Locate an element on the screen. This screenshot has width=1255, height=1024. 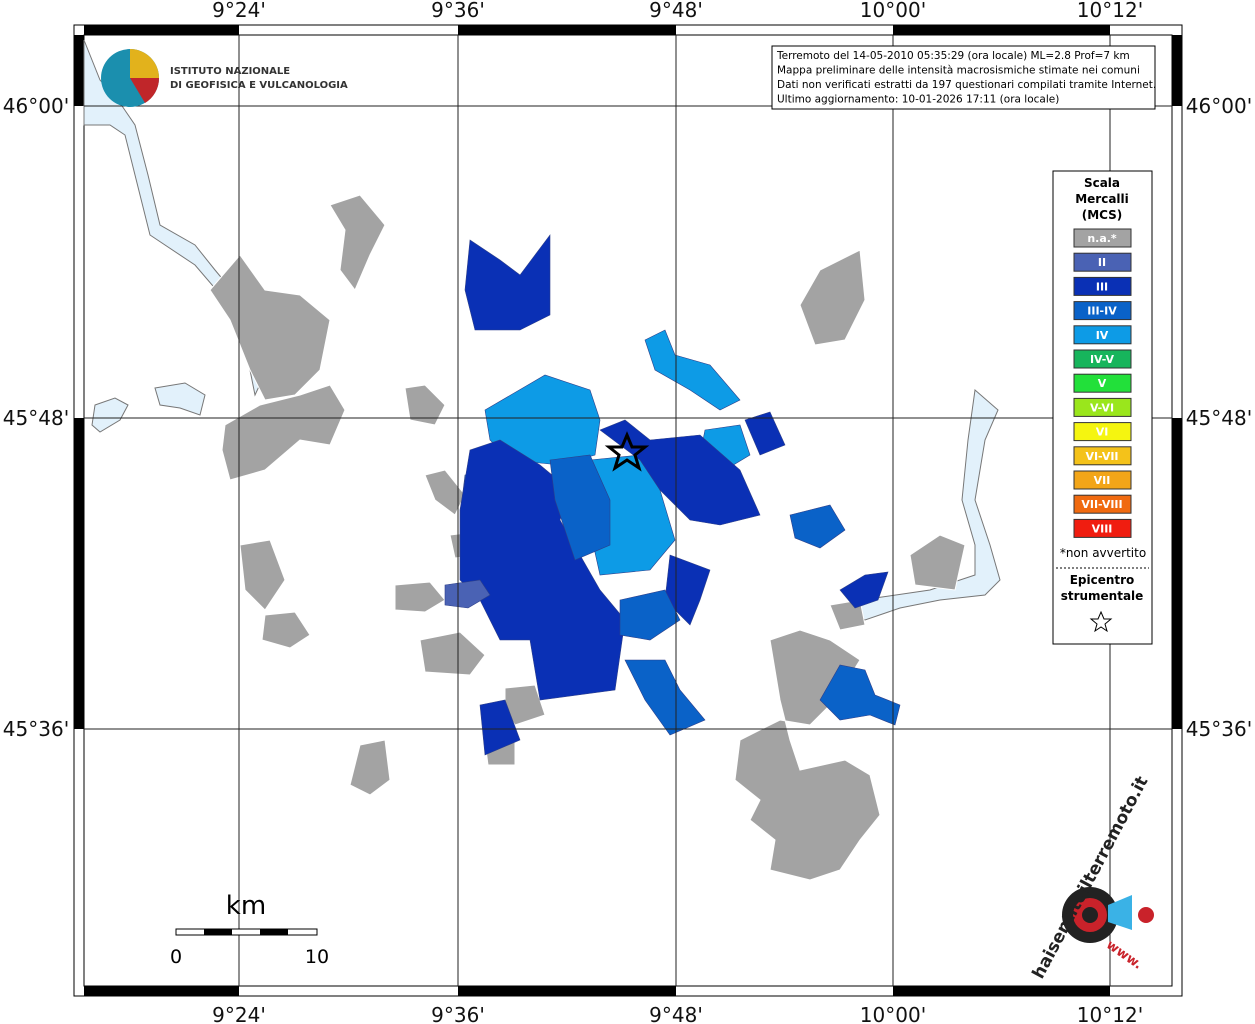
legend-label: III is located at coordinates (1102, 286).